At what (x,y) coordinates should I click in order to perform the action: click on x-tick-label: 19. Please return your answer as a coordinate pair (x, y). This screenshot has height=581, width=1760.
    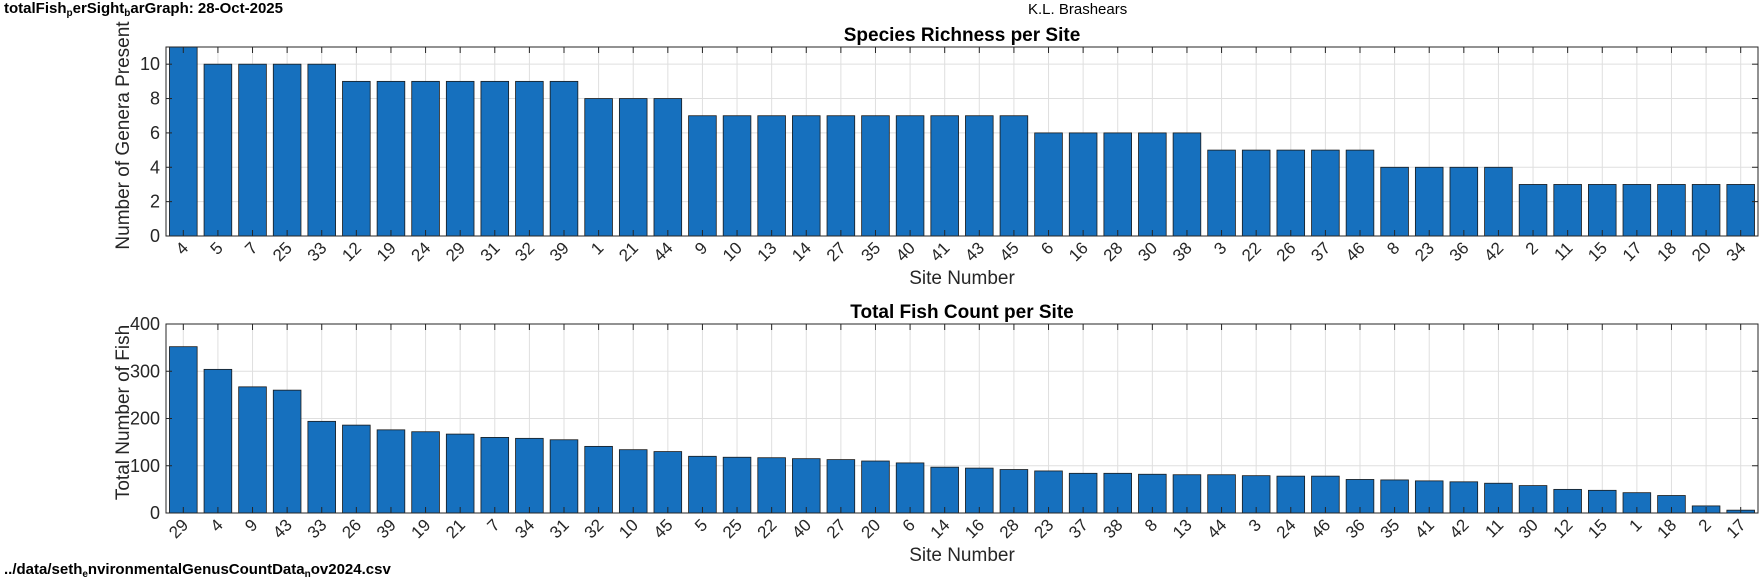
    Looking at the image, I should click on (421, 528).